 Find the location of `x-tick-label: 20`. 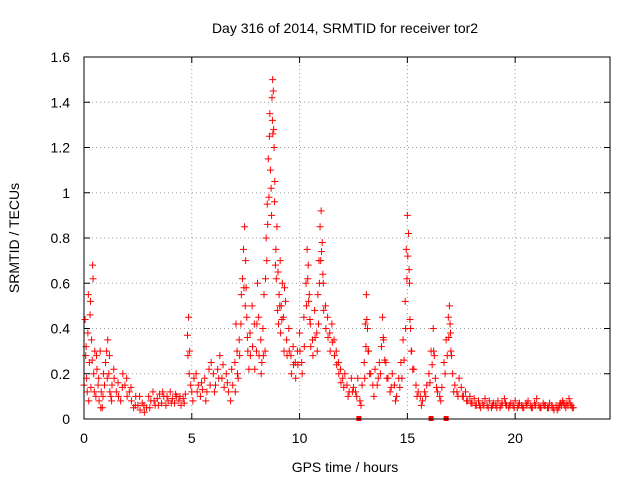

x-tick-label: 20 is located at coordinates (515, 438).